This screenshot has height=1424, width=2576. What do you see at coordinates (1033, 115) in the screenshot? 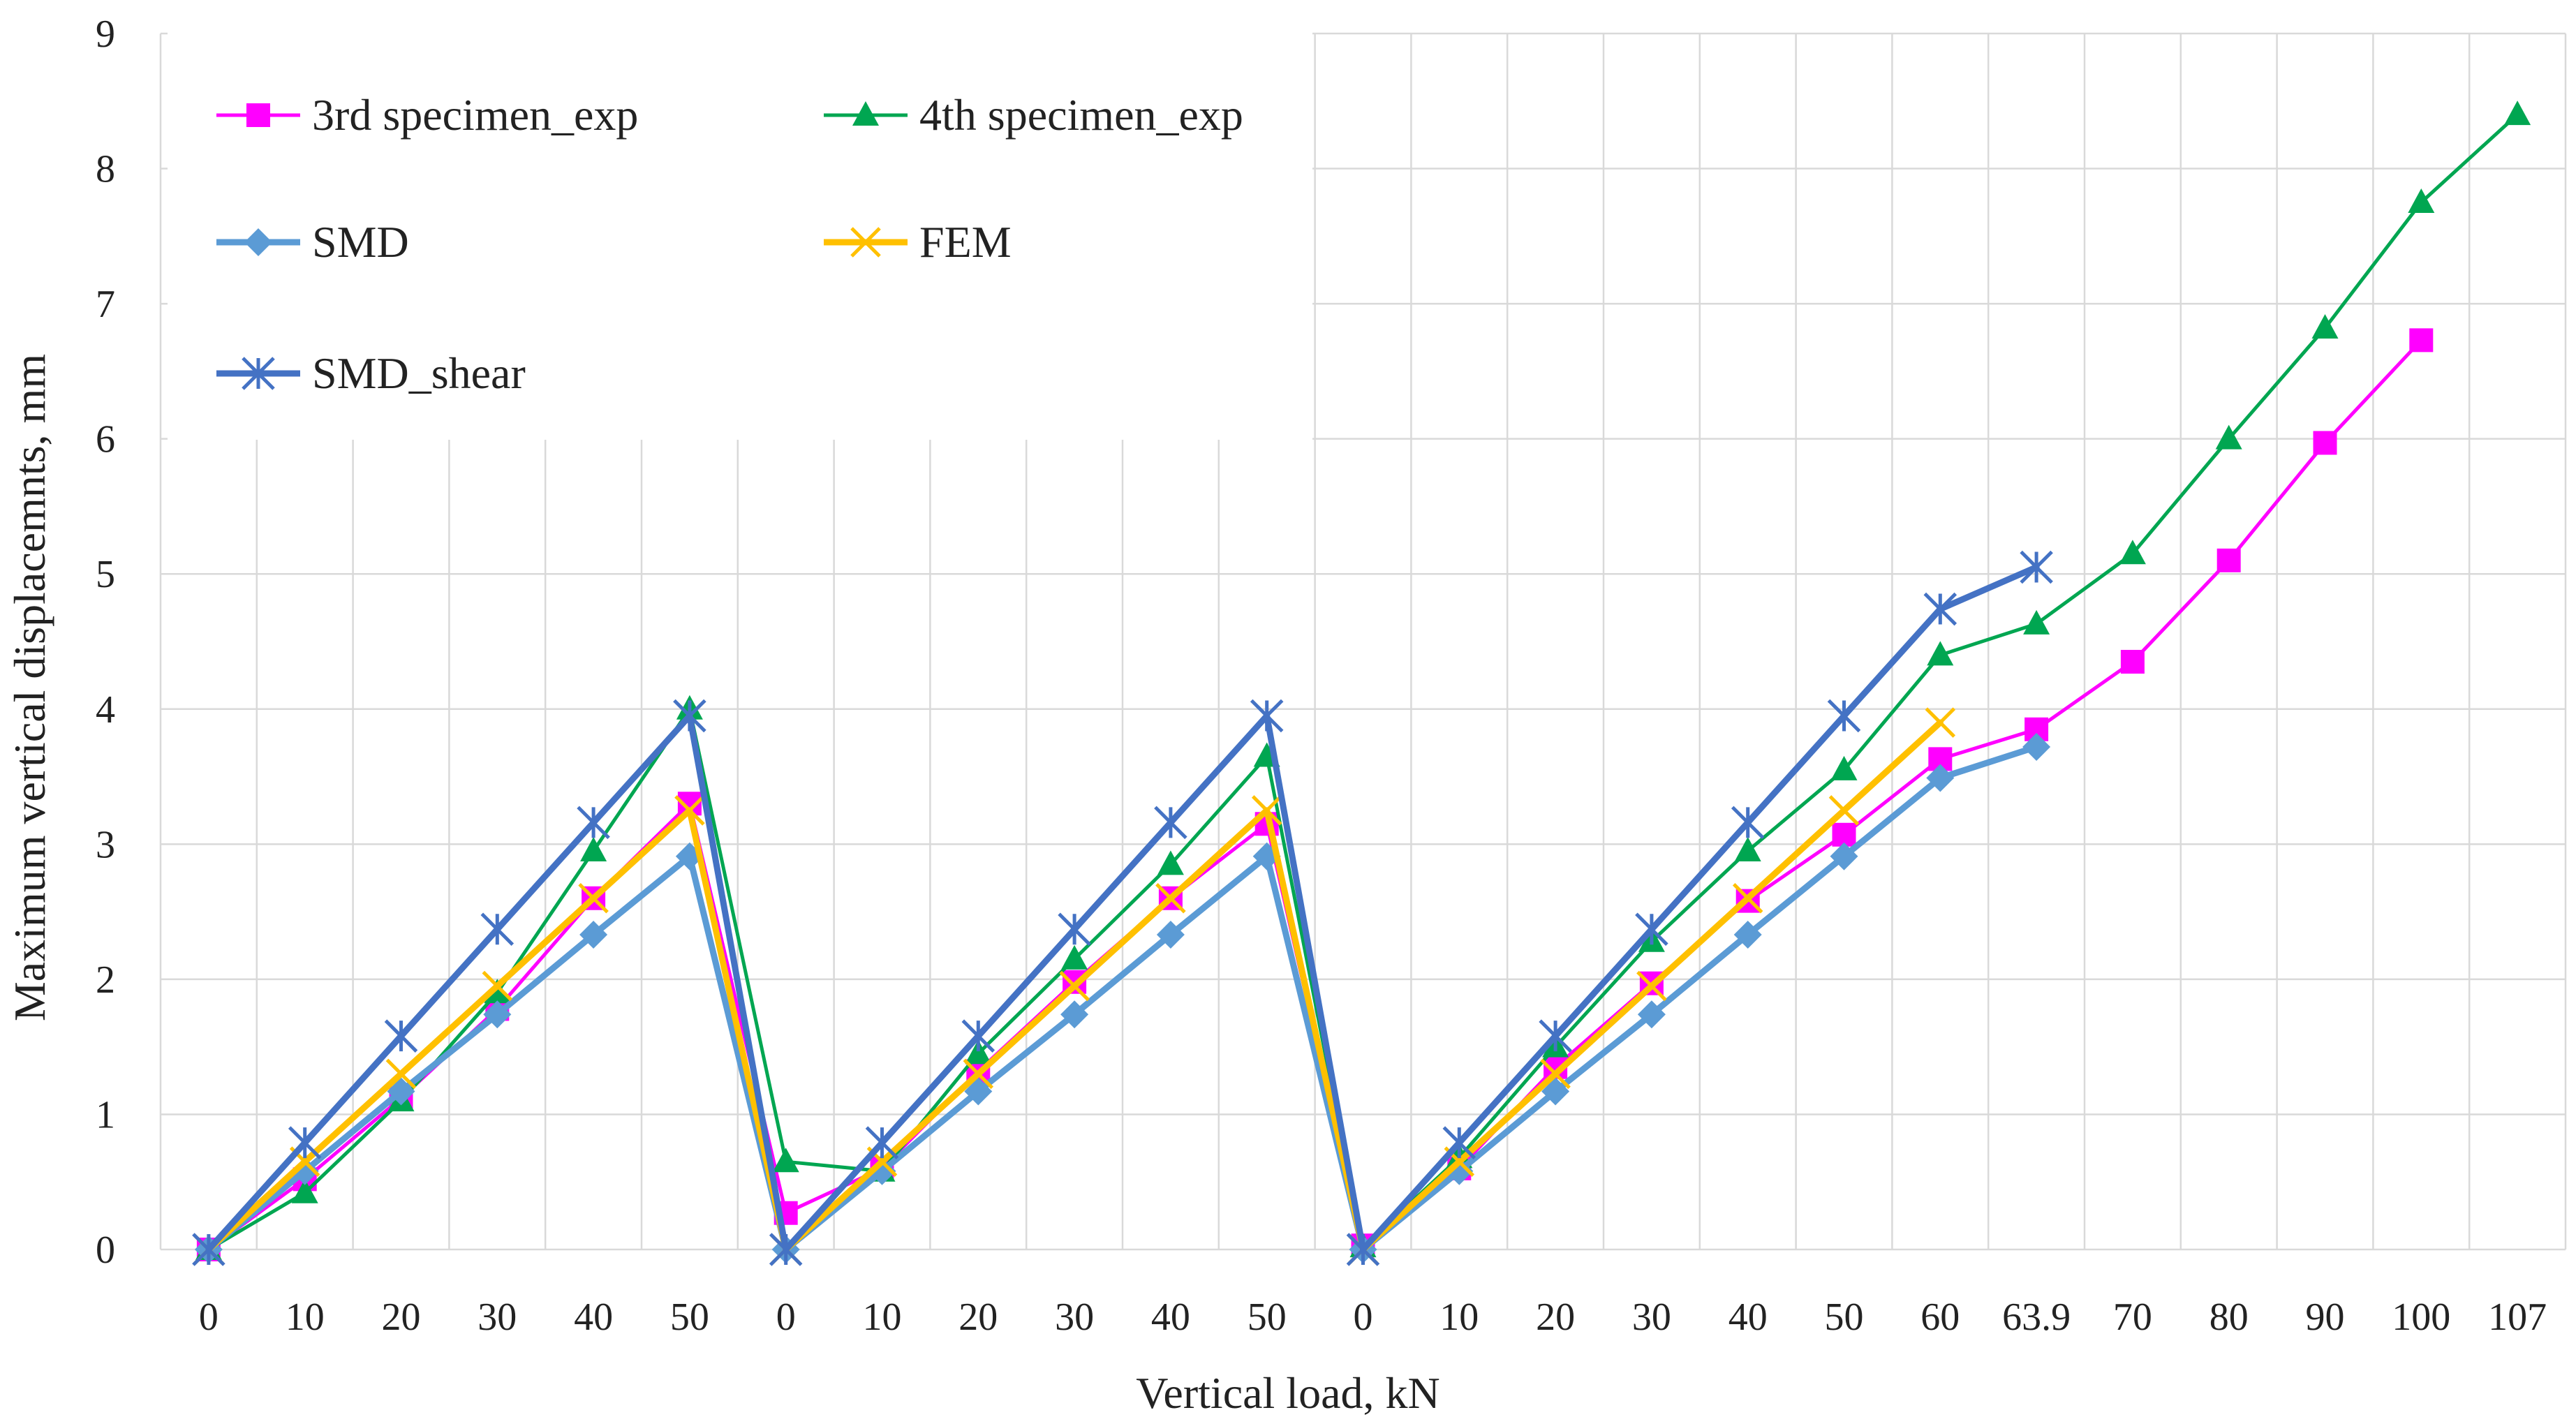
I see `legend-item-2: 4th specimen_exp` at bounding box center [1033, 115].